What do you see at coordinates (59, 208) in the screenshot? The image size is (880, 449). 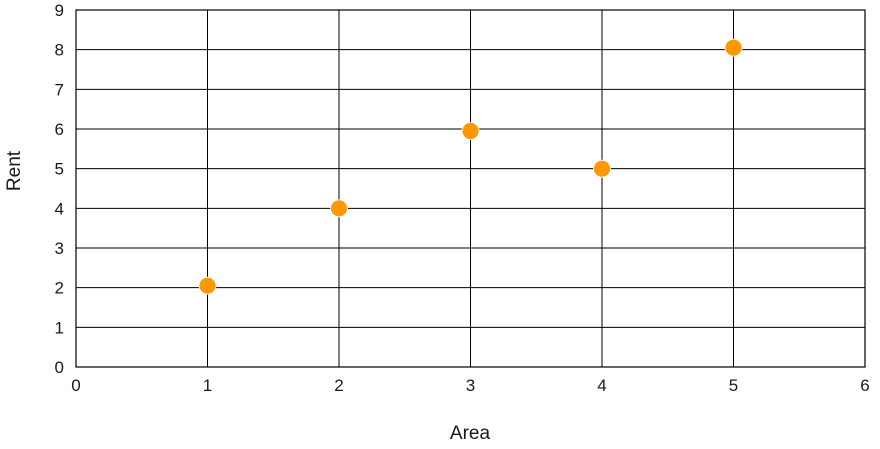 I see `y-tick-label: 4` at bounding box center [59, 208].